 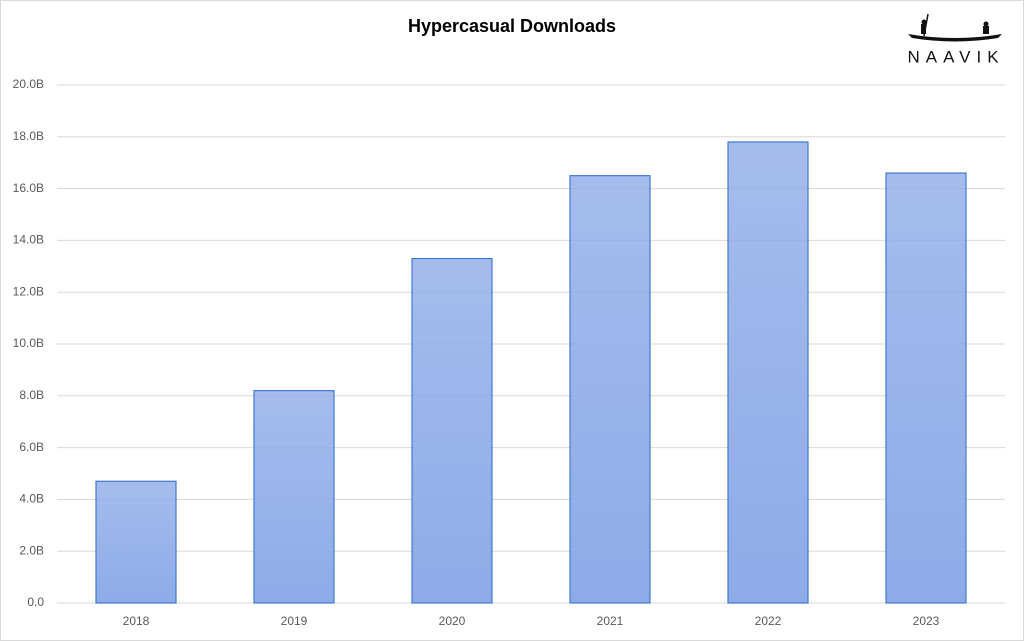 I want to click on y-tick-label: 12.0B, so click(x=28, y=291).